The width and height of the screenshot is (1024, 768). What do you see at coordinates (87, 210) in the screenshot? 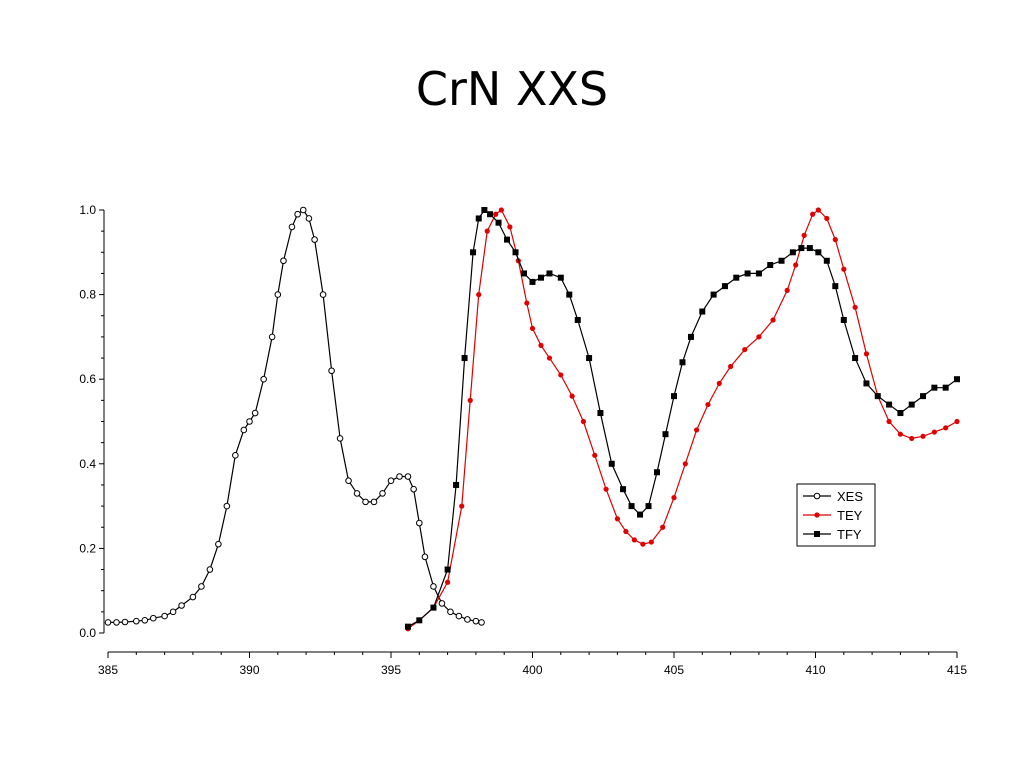
I see `y-tick-label-5: 1.0` at bounding box center [87, 210].